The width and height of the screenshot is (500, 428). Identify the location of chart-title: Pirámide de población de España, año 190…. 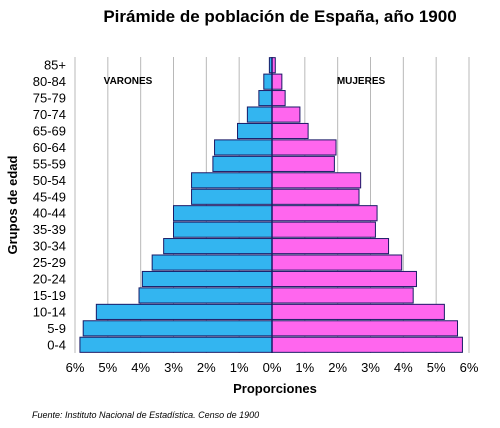
(279, 16).